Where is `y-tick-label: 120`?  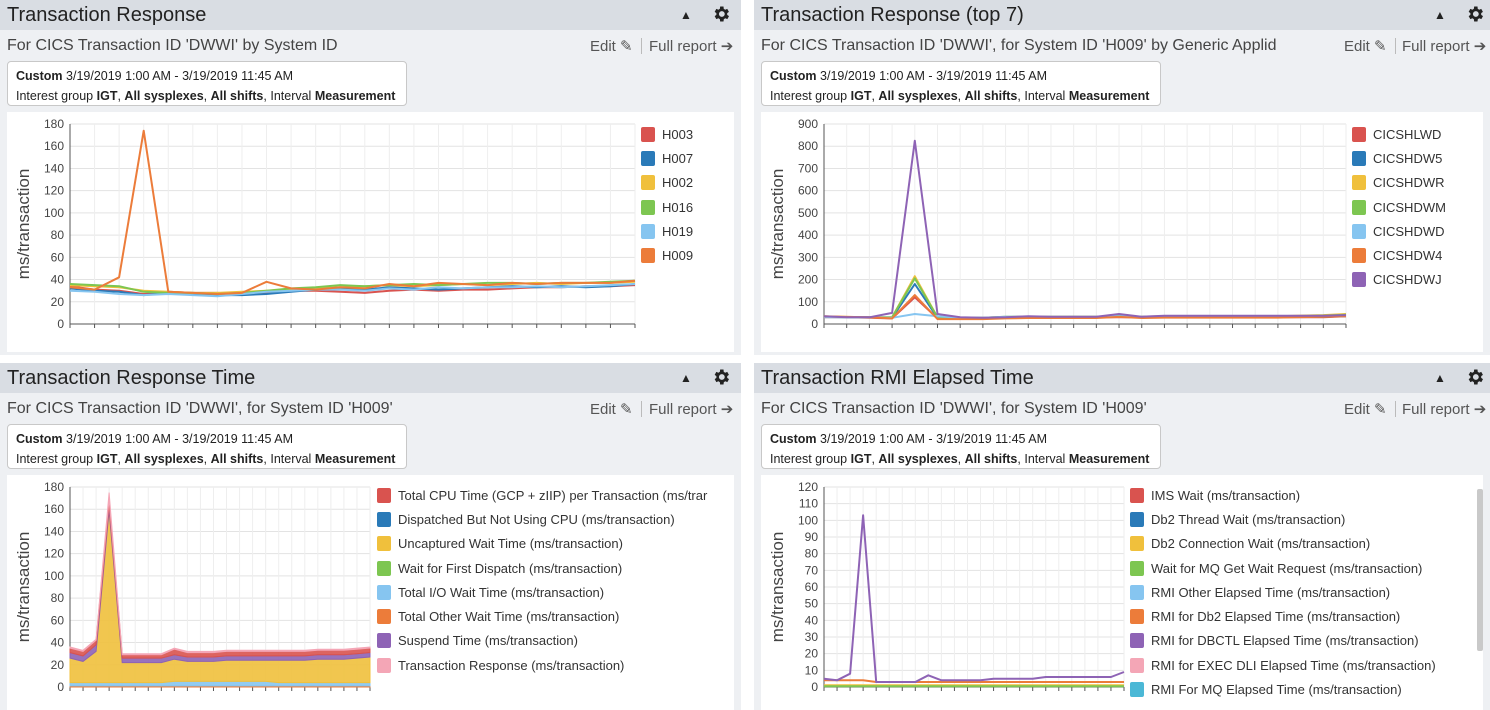 y-tick-label: 120 is located at coordinates (54, 554).